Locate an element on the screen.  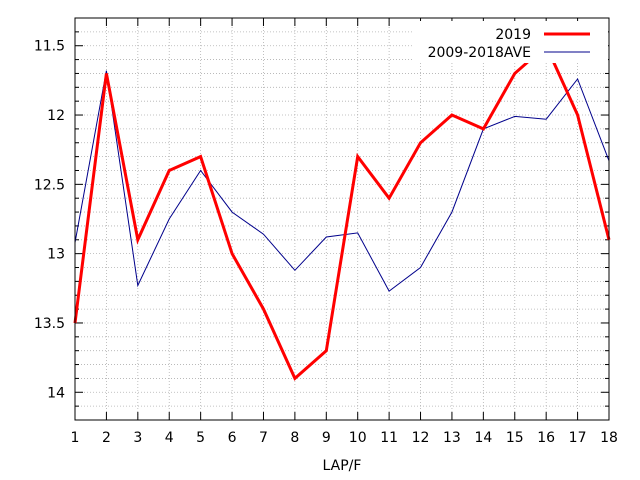
y-tick-label: 12 is located at coordinates (56, 116).